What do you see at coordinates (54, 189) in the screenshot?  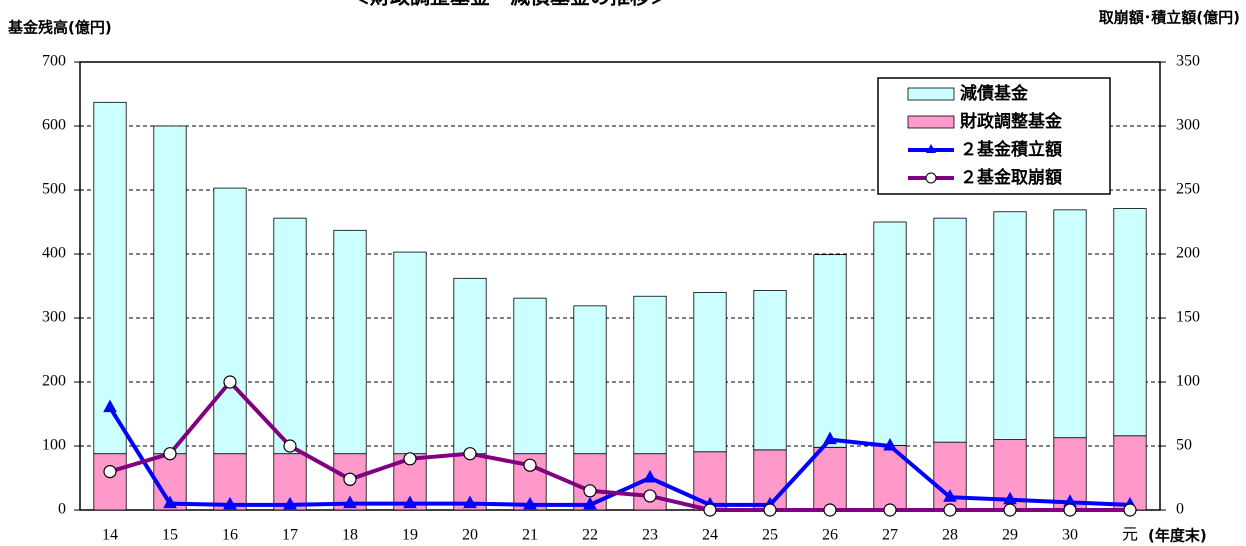 I see `y-tick-label: 500` at bounding box center [54, 189].